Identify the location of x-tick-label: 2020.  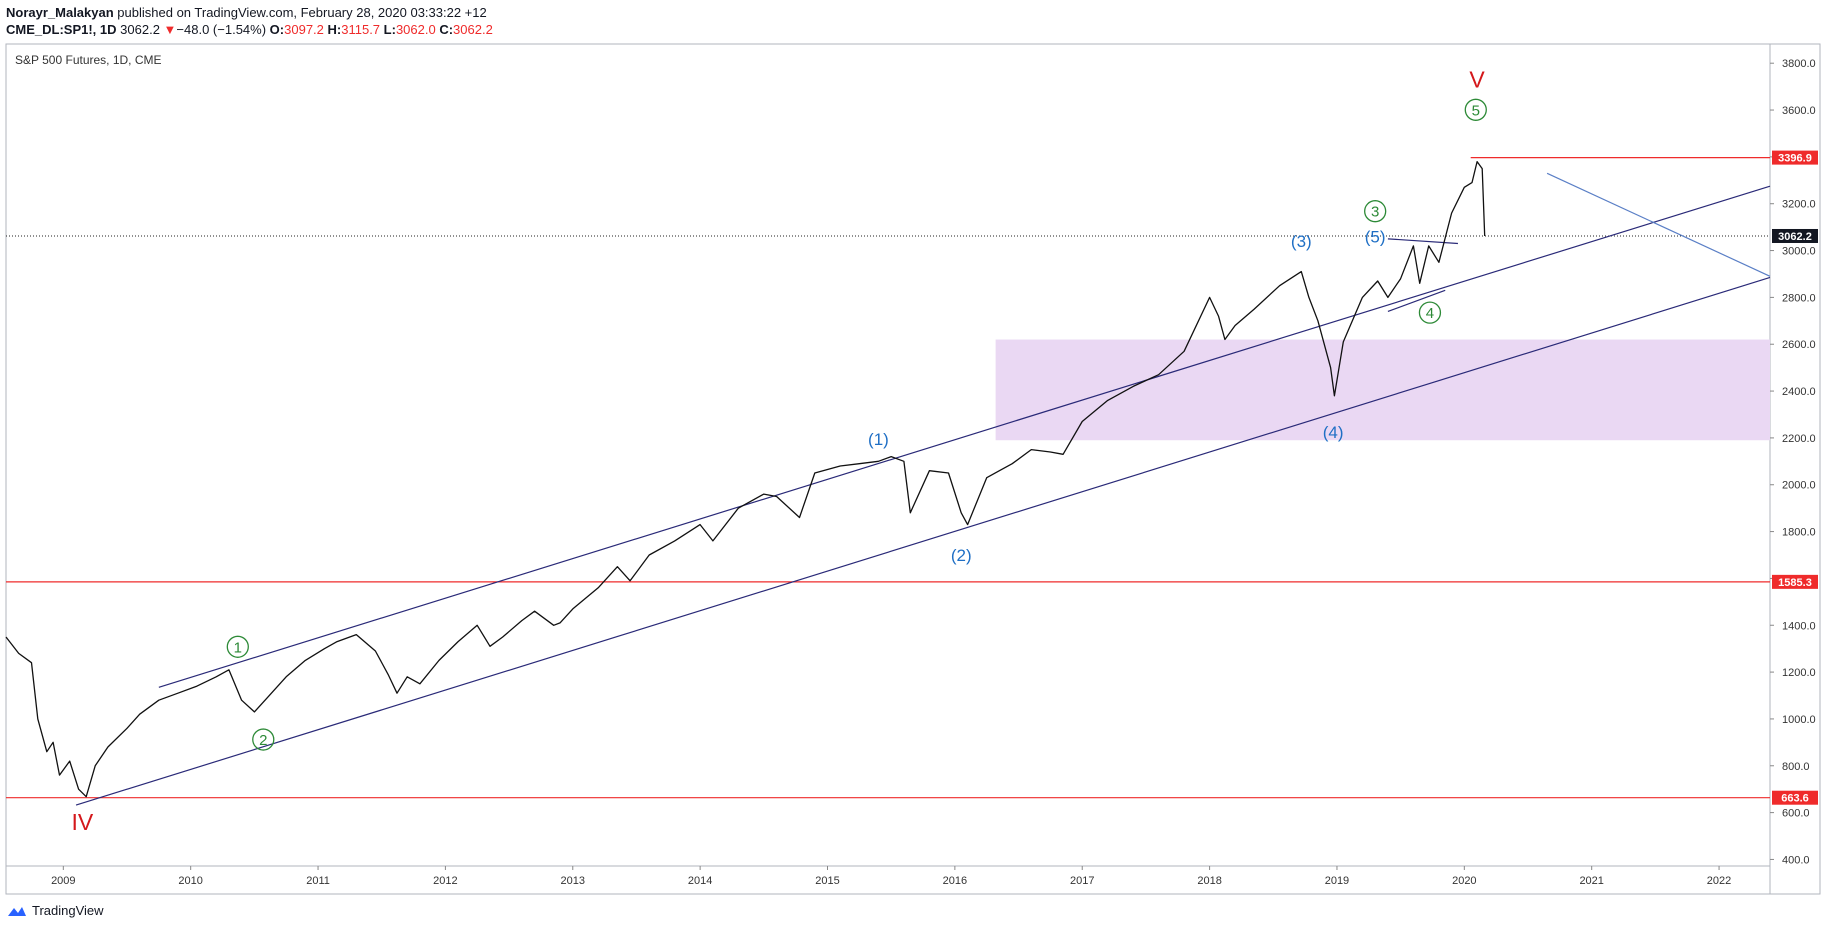
(1464, 881).